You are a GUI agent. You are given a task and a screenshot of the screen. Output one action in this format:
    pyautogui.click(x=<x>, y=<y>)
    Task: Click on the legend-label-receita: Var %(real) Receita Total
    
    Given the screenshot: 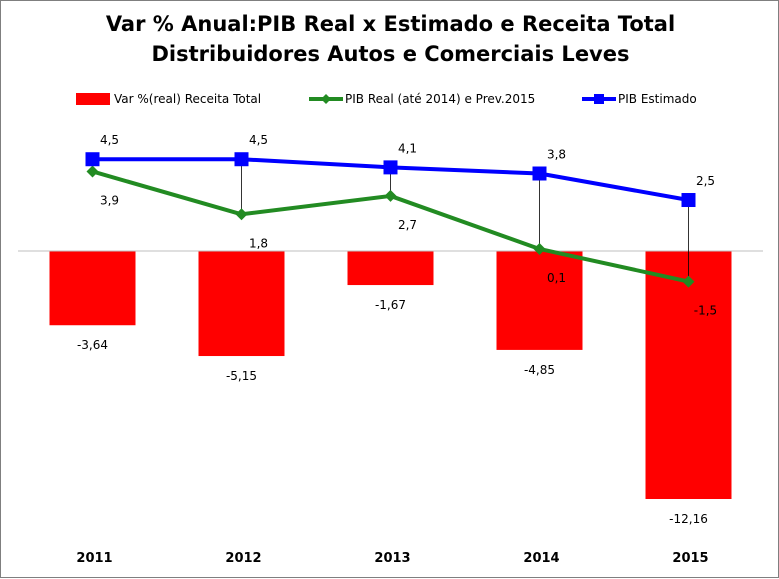 What is the action you would take?
    pyautogui.click(x=188, y=99)
    